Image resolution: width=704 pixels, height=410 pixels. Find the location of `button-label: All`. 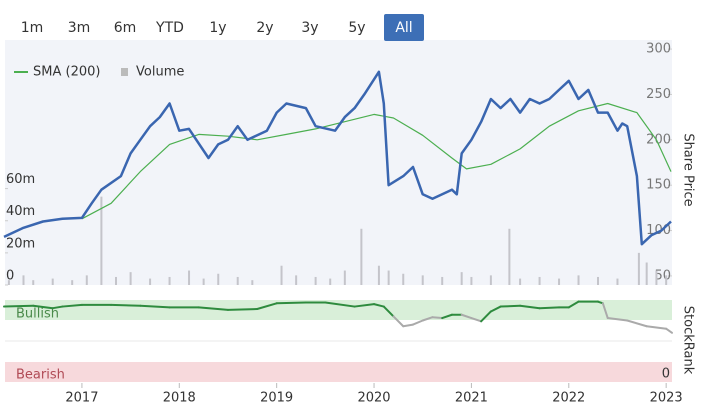

button-label: All is located at coordinates (403, 28).